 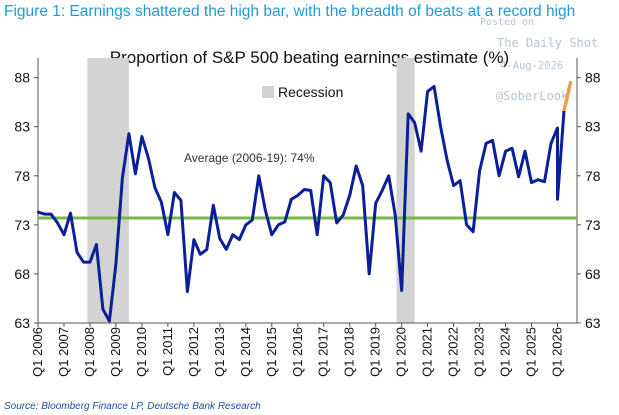 What do you see at coordinates (532, 66) in the screenshot?
I see `watermark-date: 4-Aug-2026` at bounding box center [532, 66].